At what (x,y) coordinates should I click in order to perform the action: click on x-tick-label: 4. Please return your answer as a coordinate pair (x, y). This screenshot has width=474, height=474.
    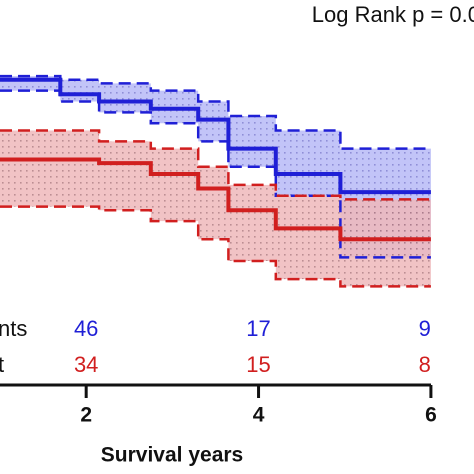
    Looking at the image, I should click on (259, 415).